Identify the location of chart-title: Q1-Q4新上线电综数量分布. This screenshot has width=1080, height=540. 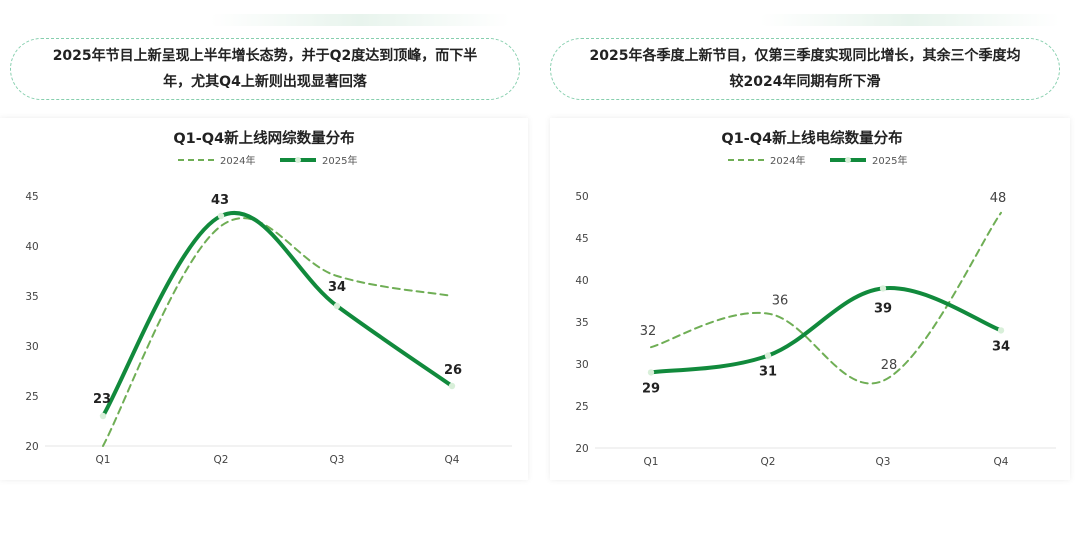
(811, 138).